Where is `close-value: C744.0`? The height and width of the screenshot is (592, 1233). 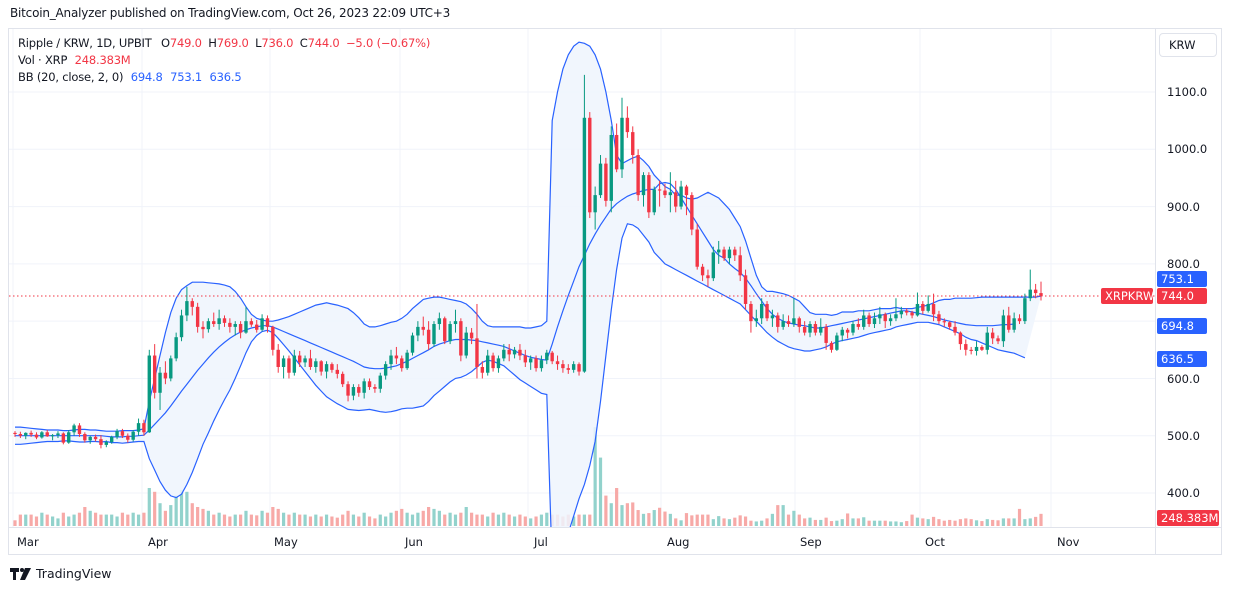
close-value: C744.0 is located at coordinates (319, 43).